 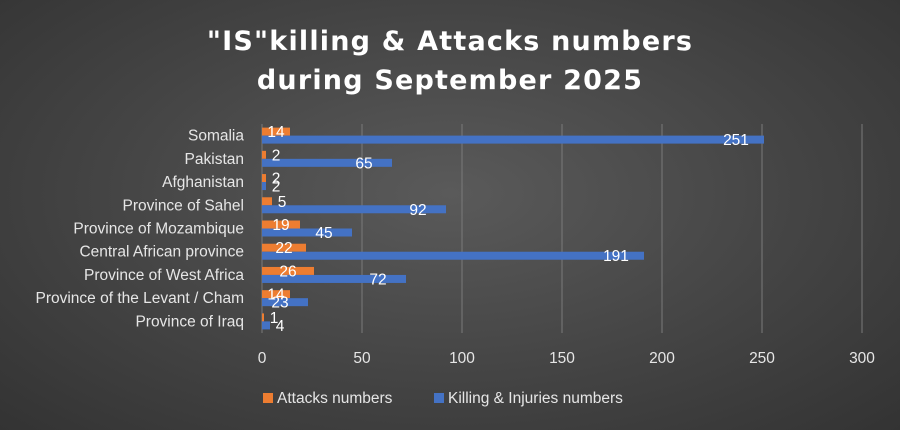 What do you see at coordinates (377, 279) in the screenshot?
I see `killing-value-label: 72` at bounding box center [377, 279].